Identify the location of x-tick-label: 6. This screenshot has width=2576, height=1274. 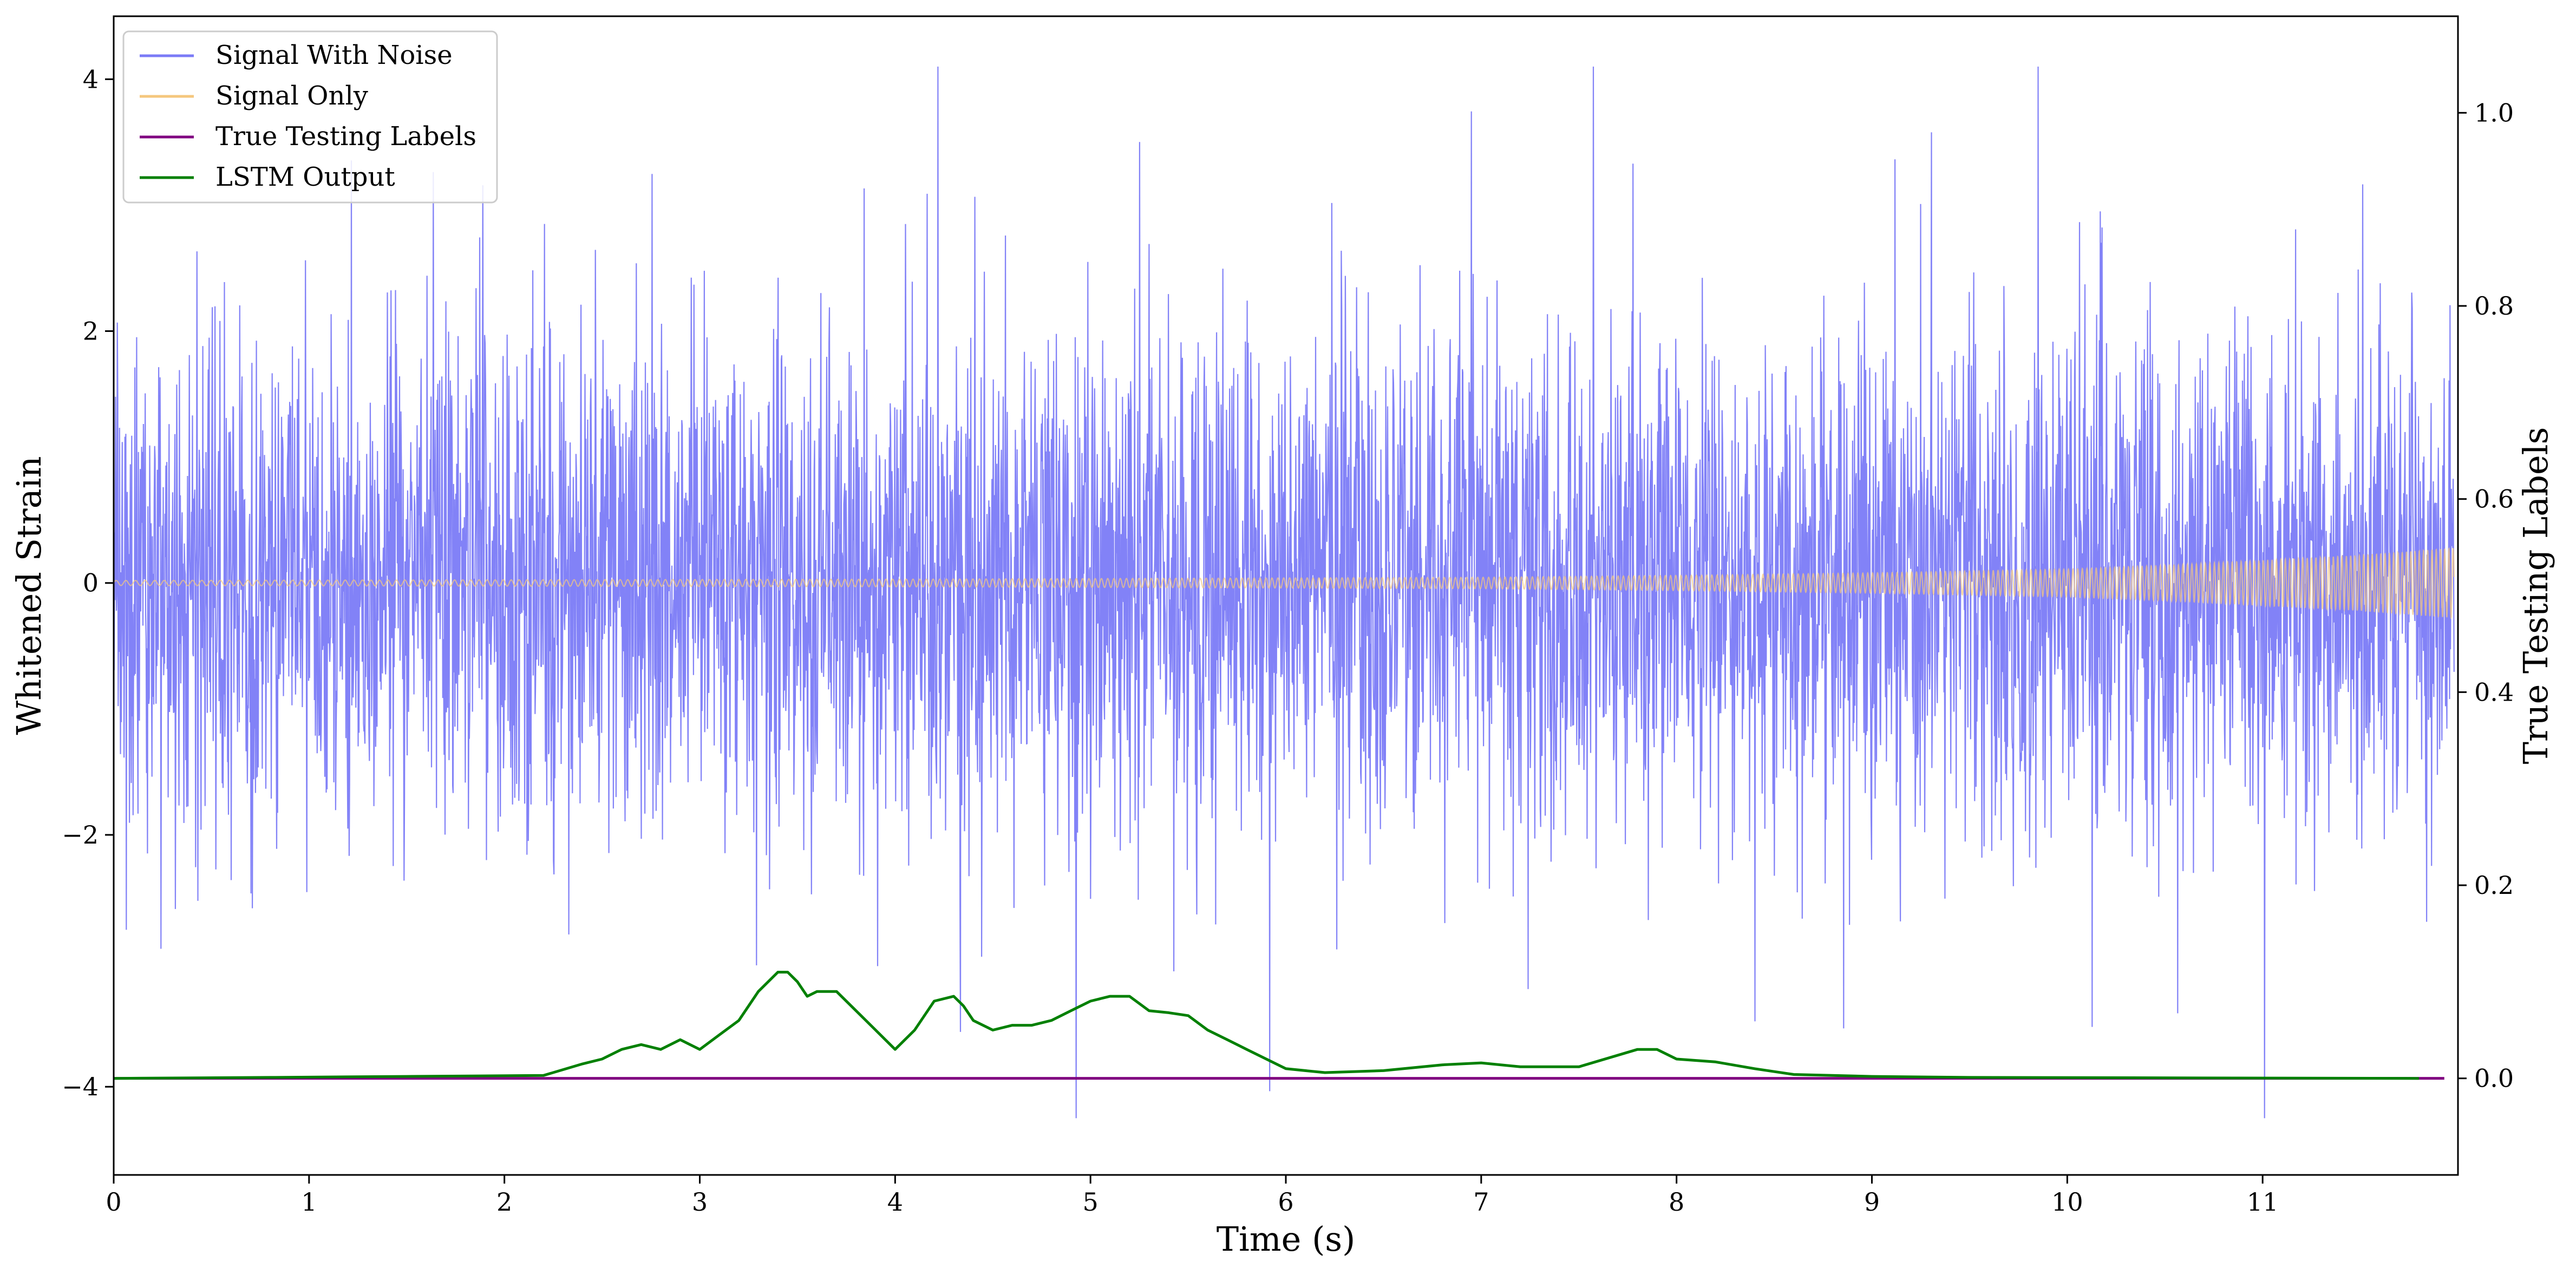
(1285, 1202).